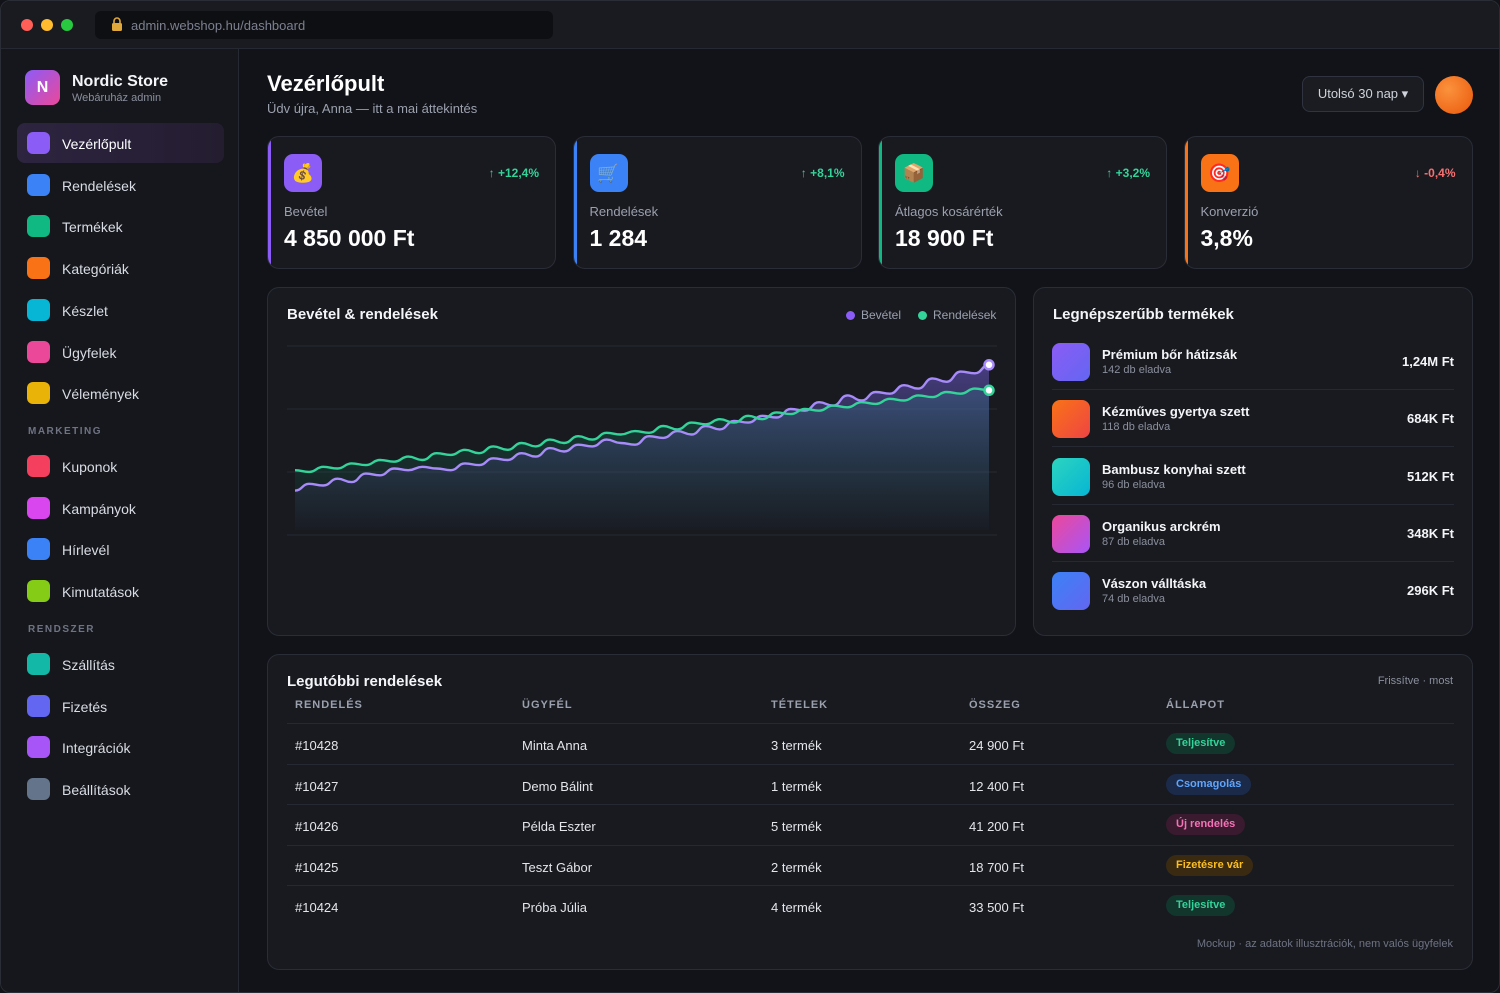  What do you see at coordinates (1328, 202) in the screenshot?
I see `kpi-card-konverzio: 🎯 ↓ -0,4% Konverzió 3,8%` at bounding box center [1328, 202].